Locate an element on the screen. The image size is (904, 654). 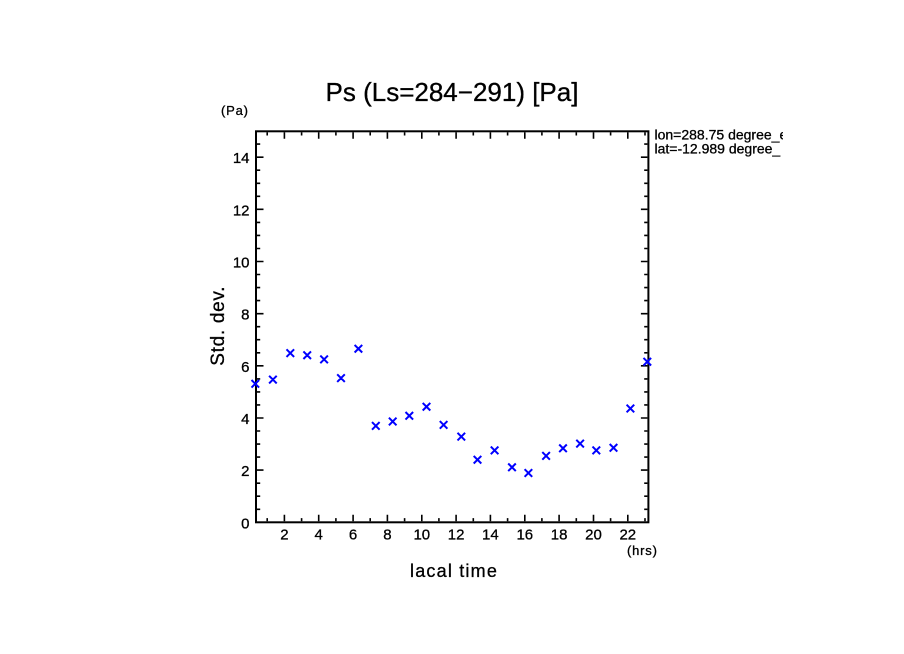
svg-text: 20 is located at coordinates (593, 535).